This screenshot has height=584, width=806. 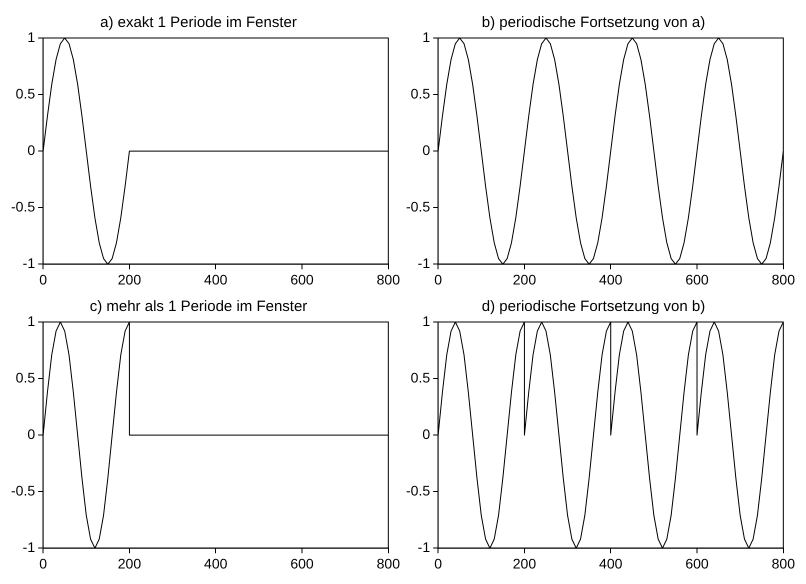 What do you see at coordinates (199, 307) in the screenshot?
I see `chart-title: c) mehr als 1 Periode im Fenster` at bounding box center [199, 307].